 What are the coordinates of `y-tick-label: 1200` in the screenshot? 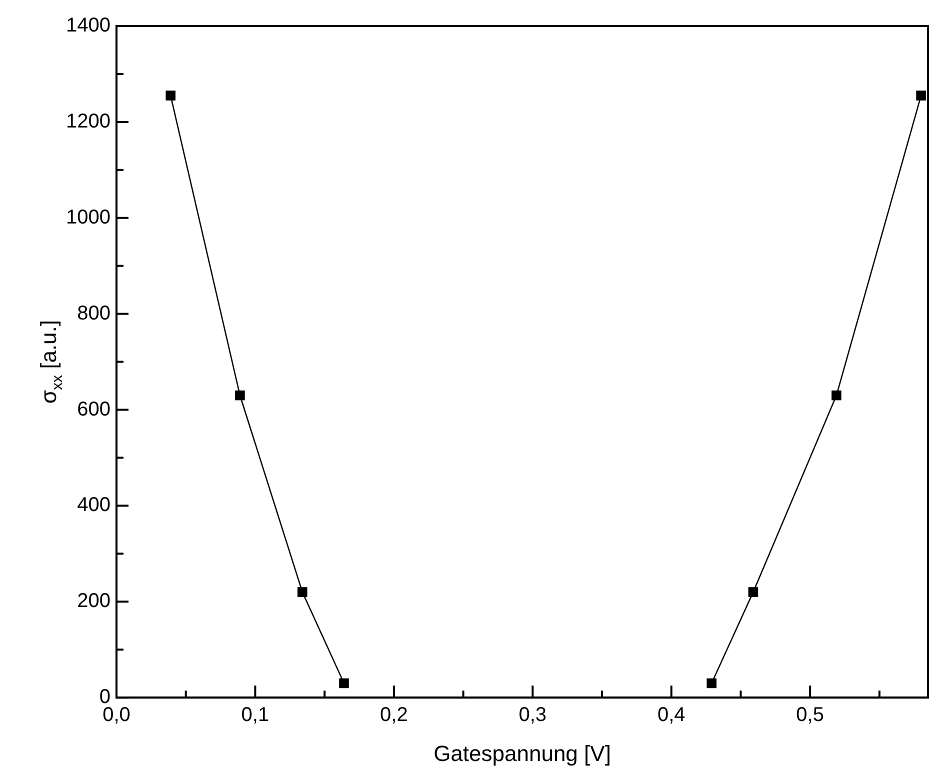 It's located at (88, 121).